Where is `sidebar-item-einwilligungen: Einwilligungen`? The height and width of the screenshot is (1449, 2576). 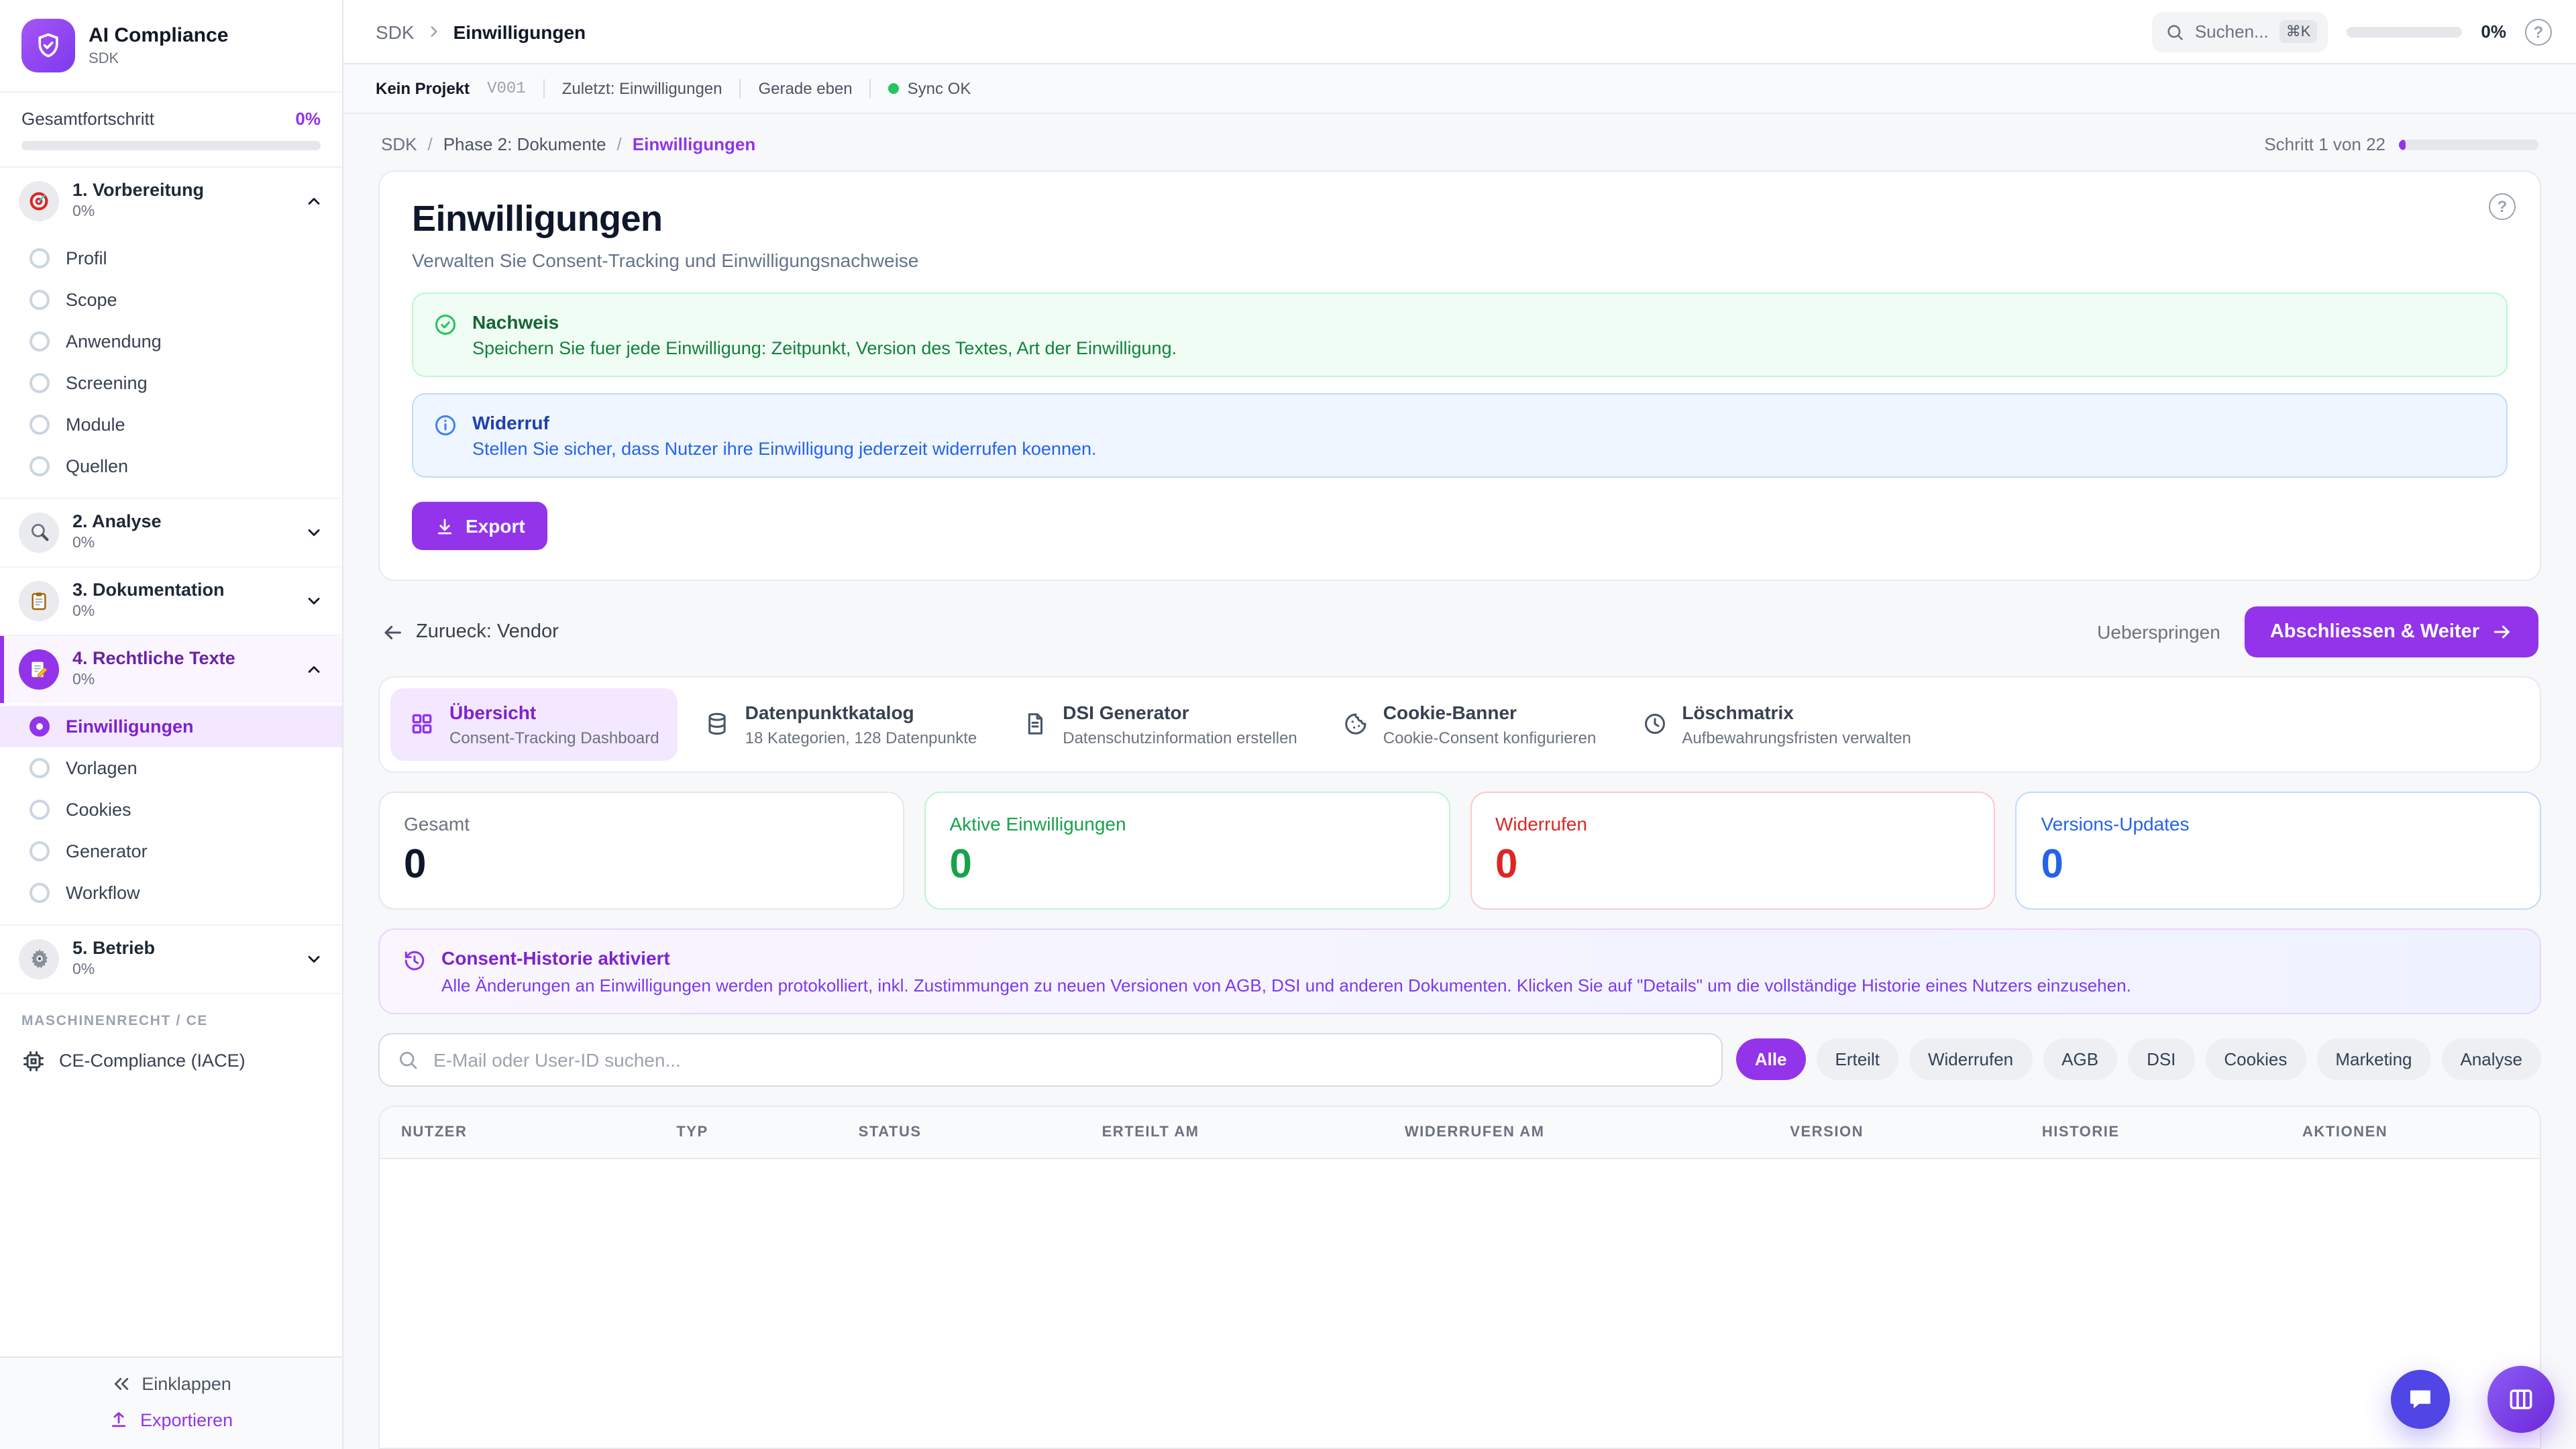
sidebar-item-einwilligungen: Einwilligungen is located at coordinates (171, 726).